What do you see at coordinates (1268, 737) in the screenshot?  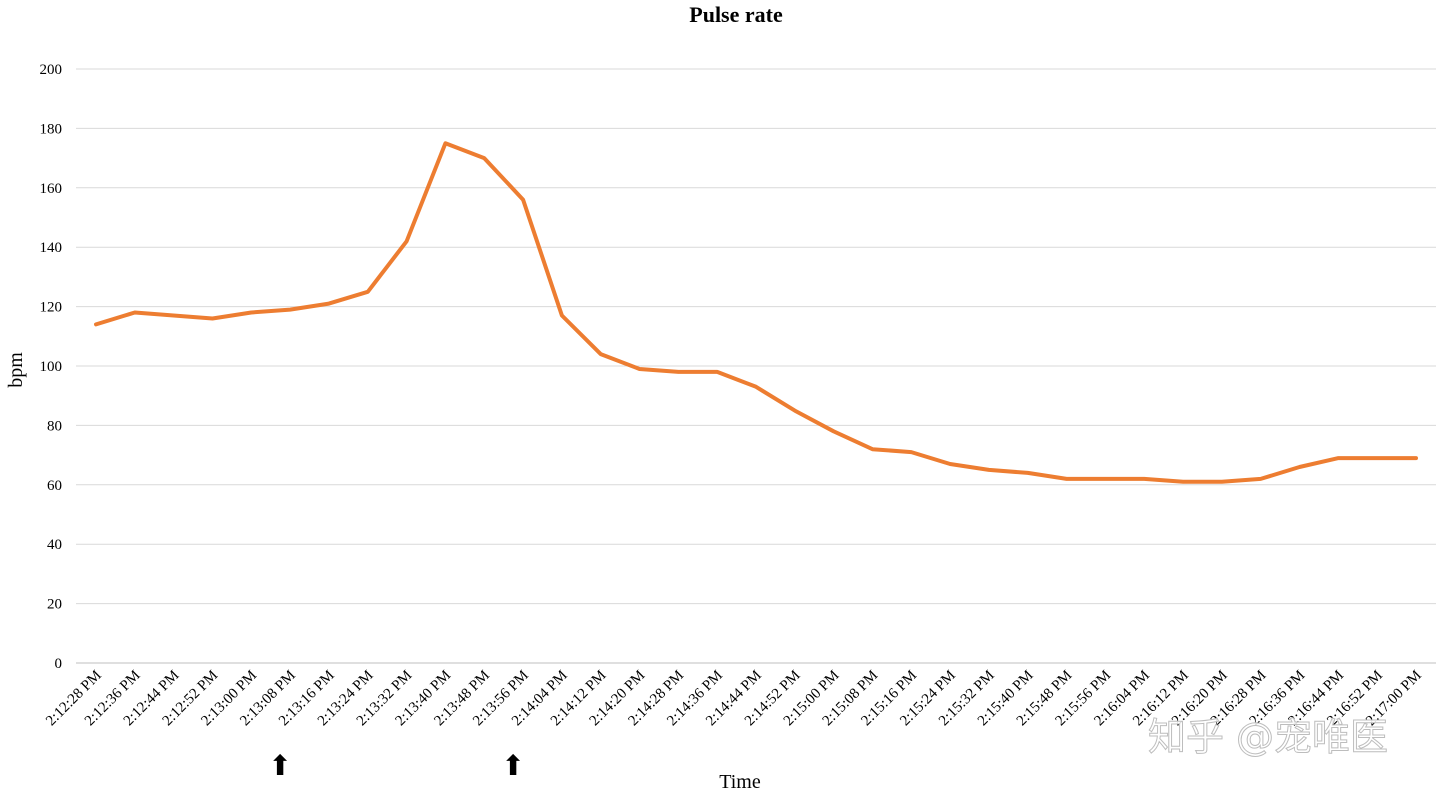 I see `watermark: 知乎 @宠唯医` at bounding box center [1268, 737].